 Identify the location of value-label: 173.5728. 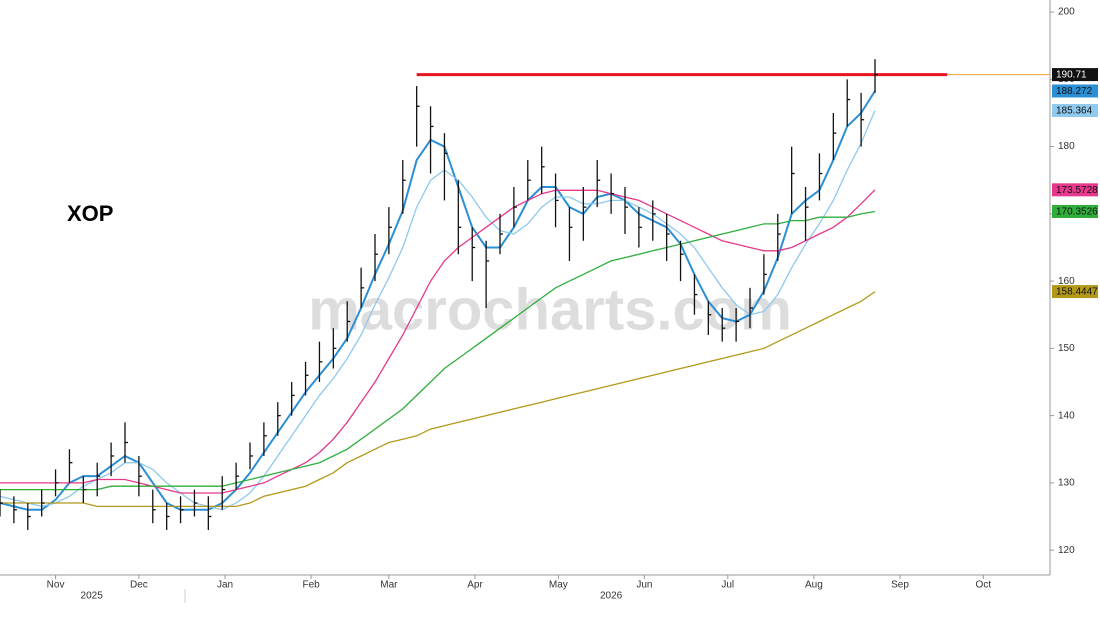
(1077, 190).